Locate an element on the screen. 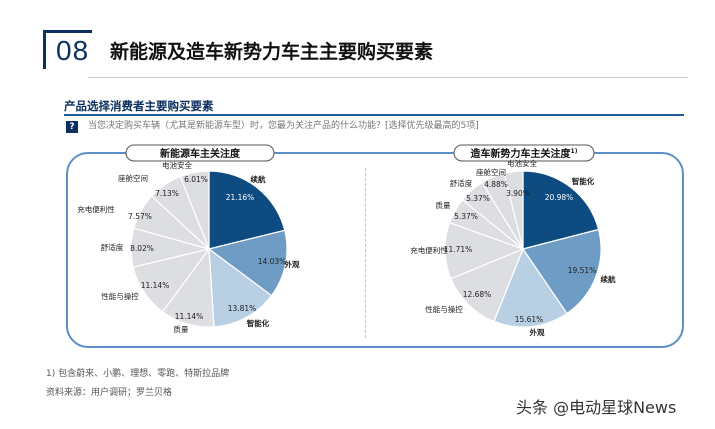  section-subtitle: 产品选择消费者主要购买要素 is located at coordinates (139, 106).